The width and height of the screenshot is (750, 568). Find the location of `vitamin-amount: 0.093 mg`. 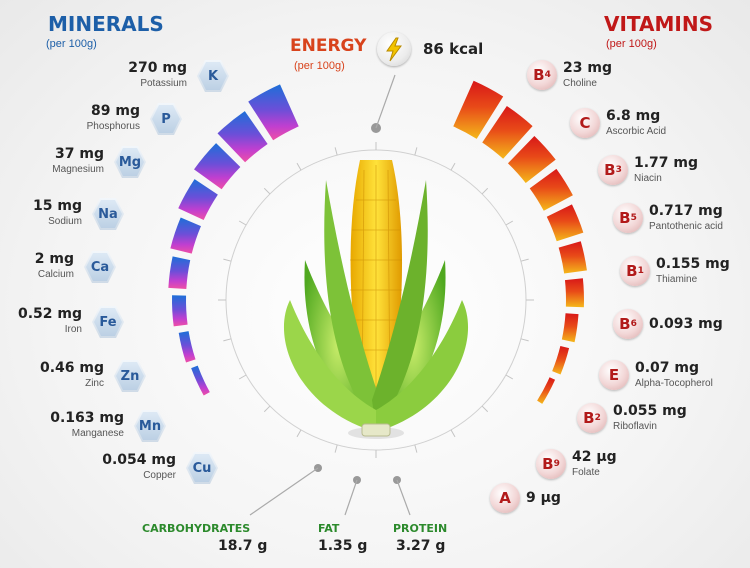

vitamin-amount: 0.093 mg is located at coordinates (686, 324).